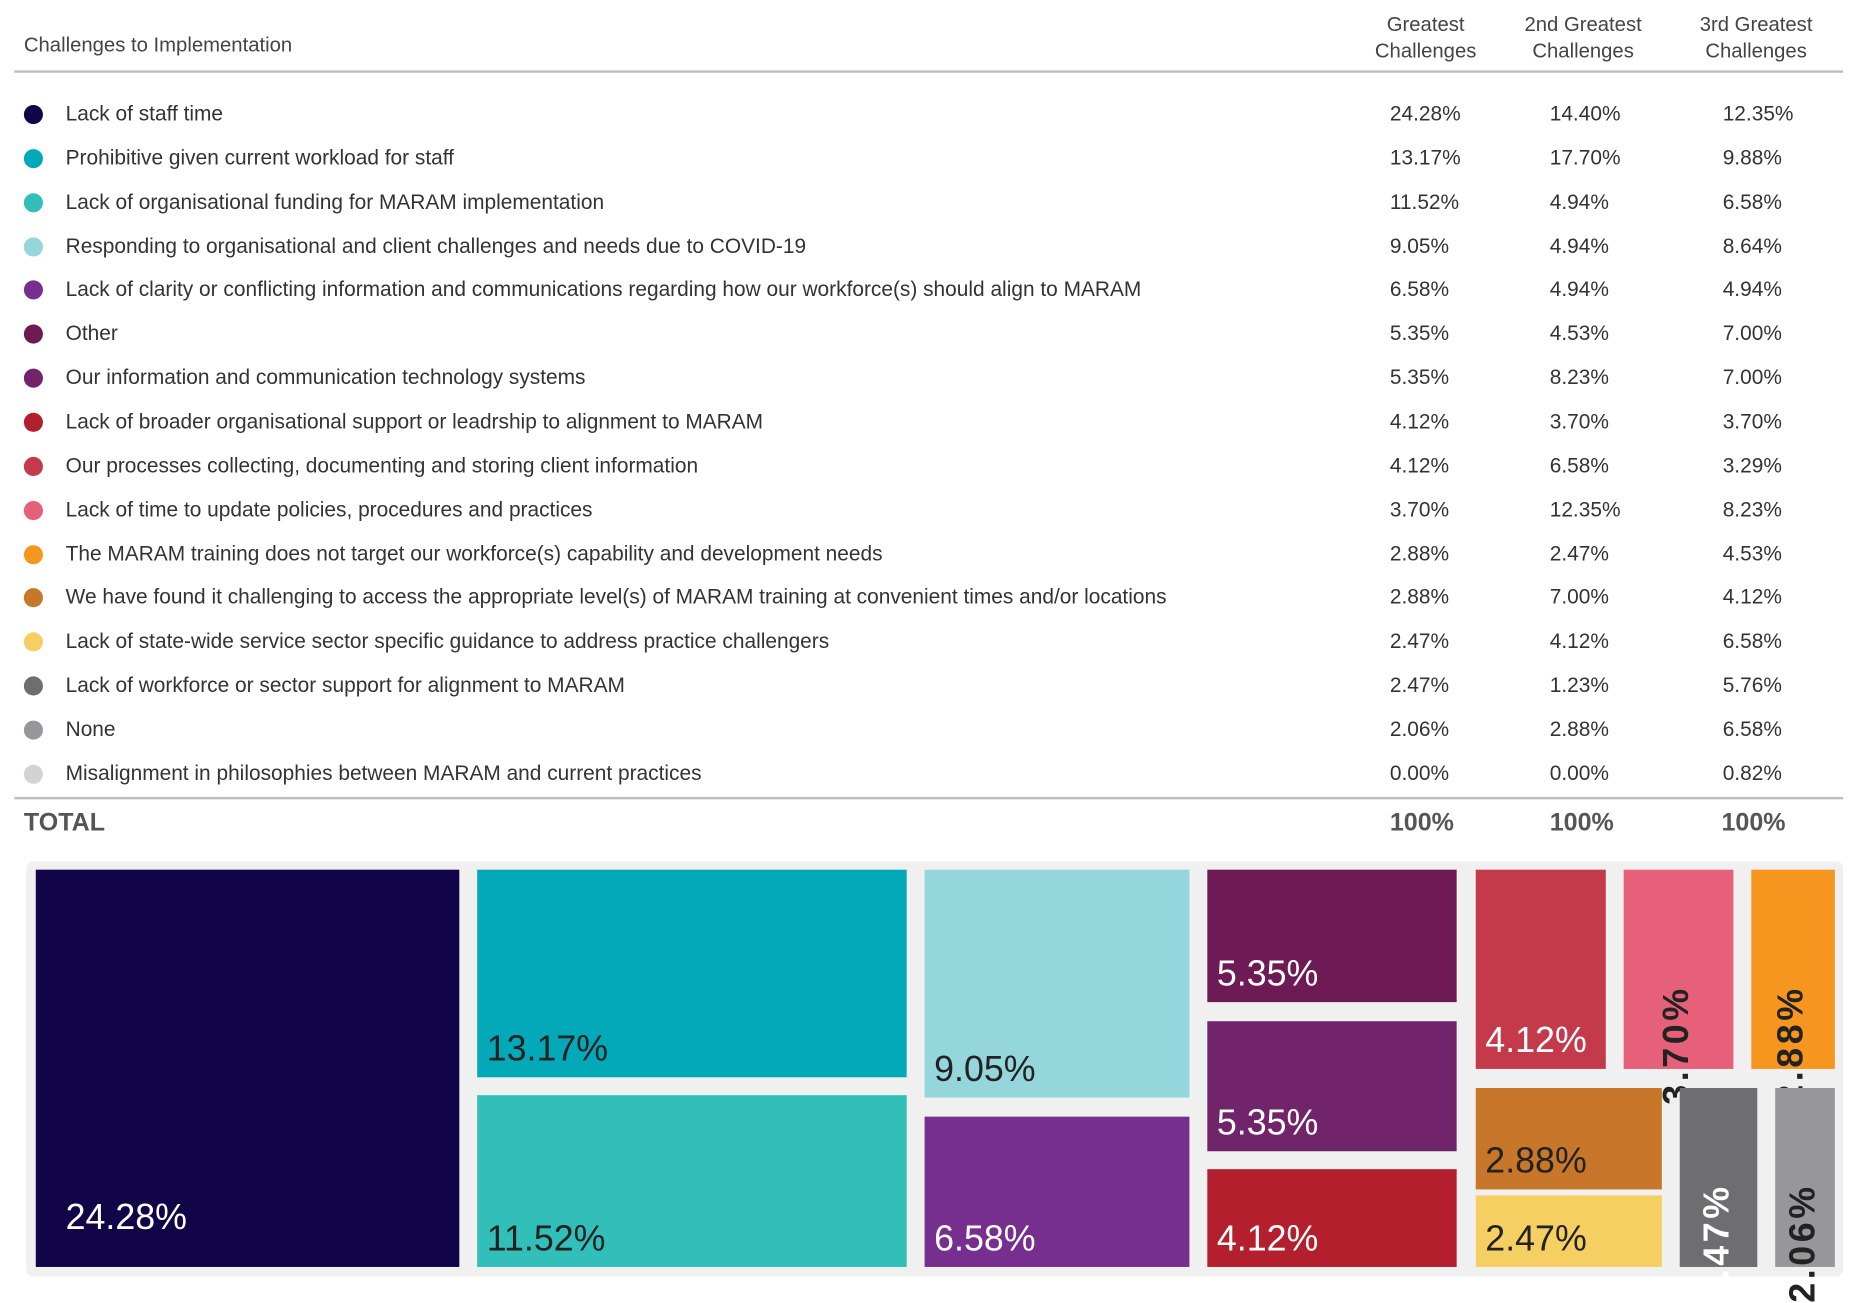 The height and width of the screenshot is (1303, 1861). I want to click on table-row: Other 5.35% 4.53% 7.00%, so click(930, 334).